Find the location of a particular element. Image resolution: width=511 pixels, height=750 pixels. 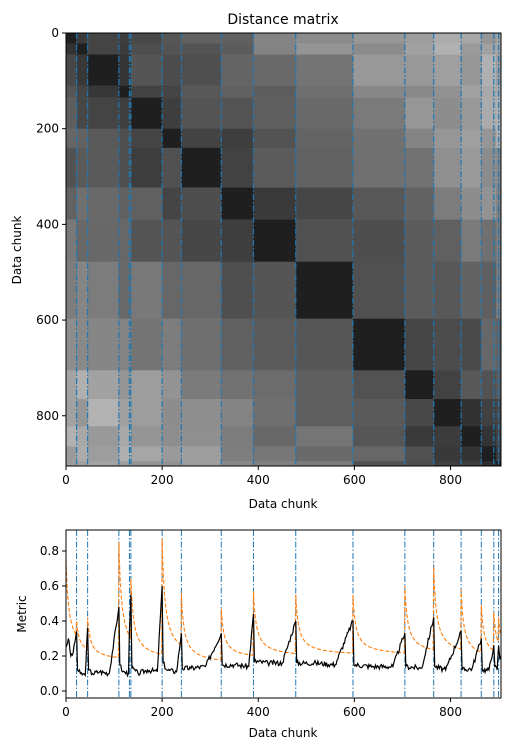

threshold-line is located at coordinates (283, 599).